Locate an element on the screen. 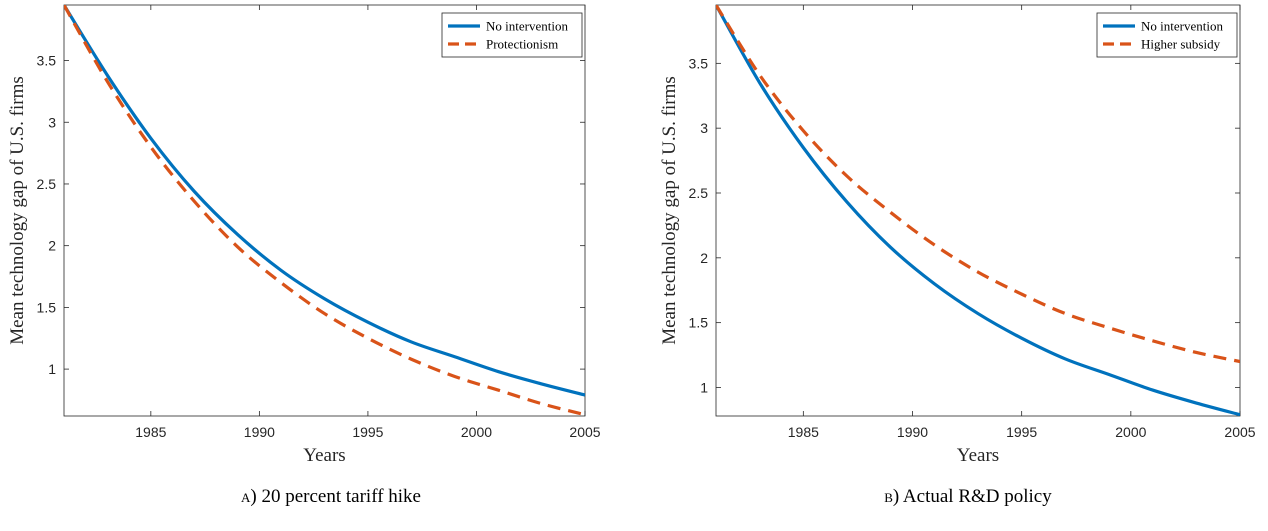 This screenshot has height=531, width=1268. panel-caption: b) Actual R&D policy is located at coordinates (968, 496).